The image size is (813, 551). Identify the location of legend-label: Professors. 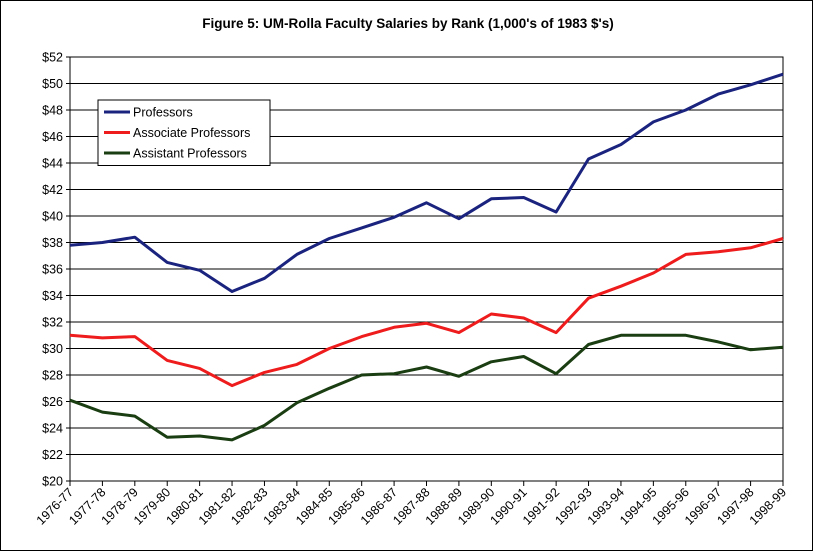
(163, 113).